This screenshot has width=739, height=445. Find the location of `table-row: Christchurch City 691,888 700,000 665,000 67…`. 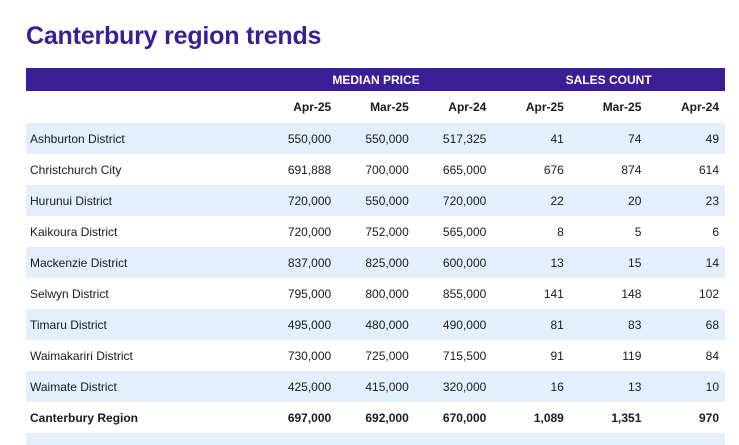

table-row: Christchurch City 691,888 700,000 665,000 67… is located at coordinates (375, 169).